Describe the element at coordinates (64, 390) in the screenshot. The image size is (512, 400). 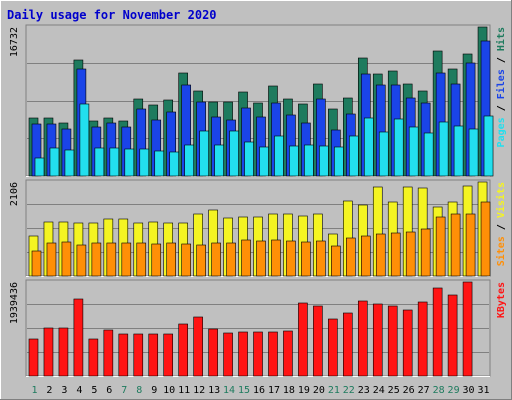
I see `day-label: 3` at that location.